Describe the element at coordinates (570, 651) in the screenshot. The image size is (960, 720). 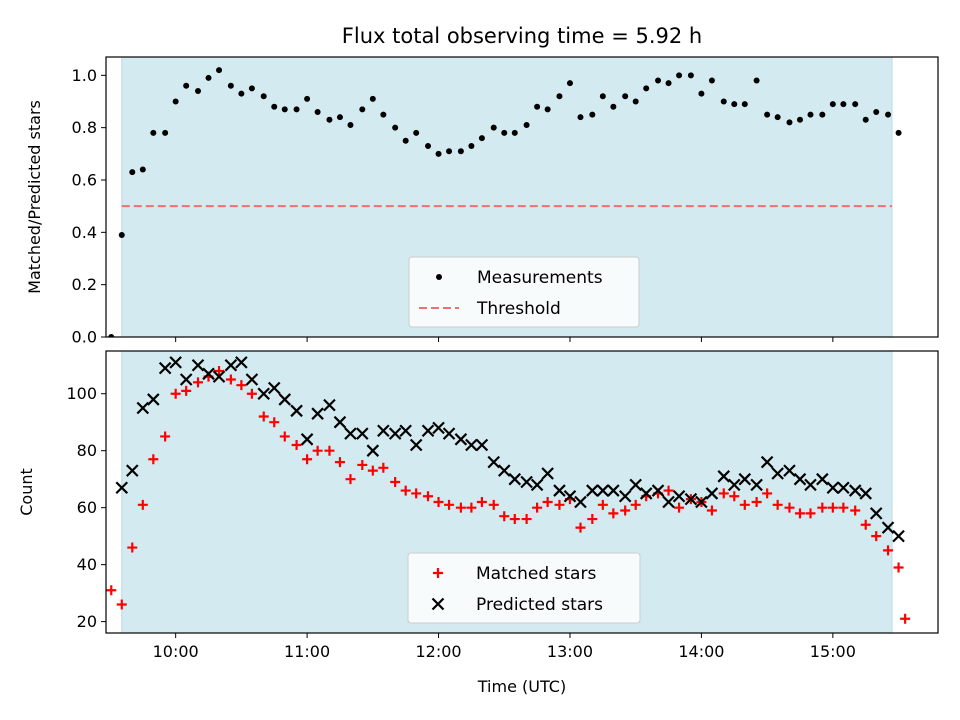
I see `x-tick-label: 13:00` at that location.